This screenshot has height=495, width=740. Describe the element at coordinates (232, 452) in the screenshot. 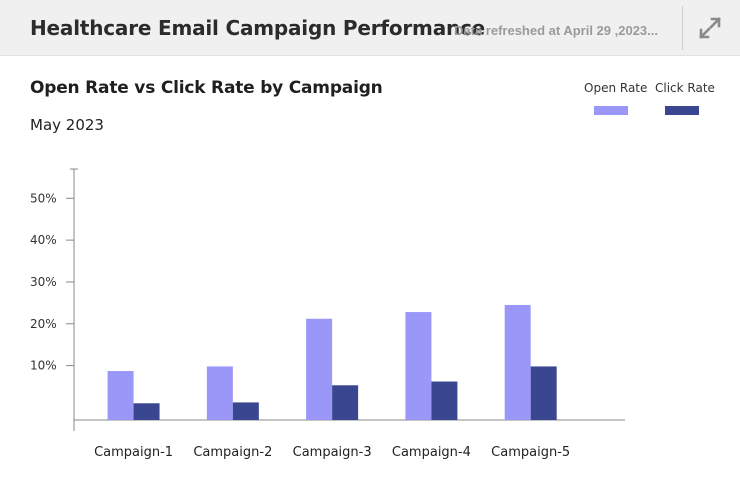

I see `x-tick-label: Campaign-2` at that location.